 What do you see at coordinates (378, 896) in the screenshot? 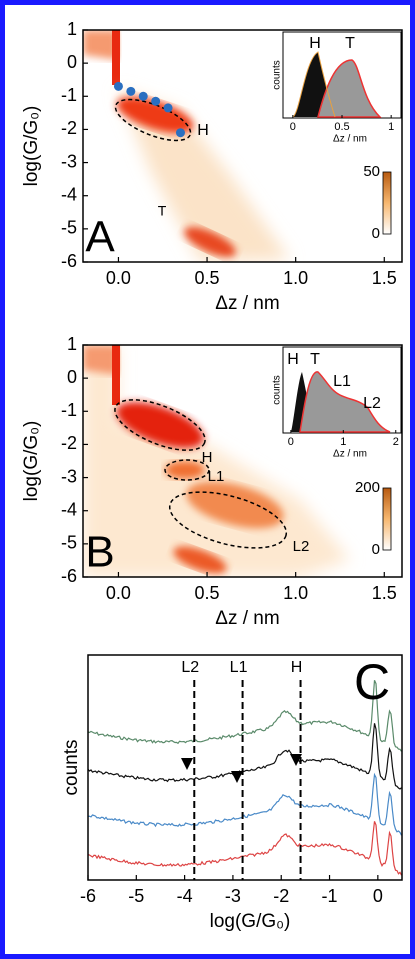
I see `x-tick-label: 0` at bounding box center [378, 896].